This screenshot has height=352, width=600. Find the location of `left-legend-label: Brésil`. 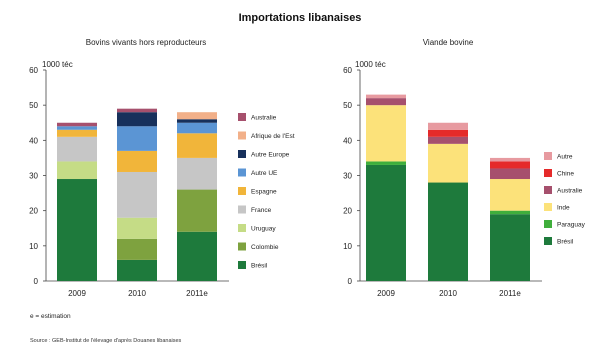

left-legend-label: Brésil is located at coordinates (259, 266).